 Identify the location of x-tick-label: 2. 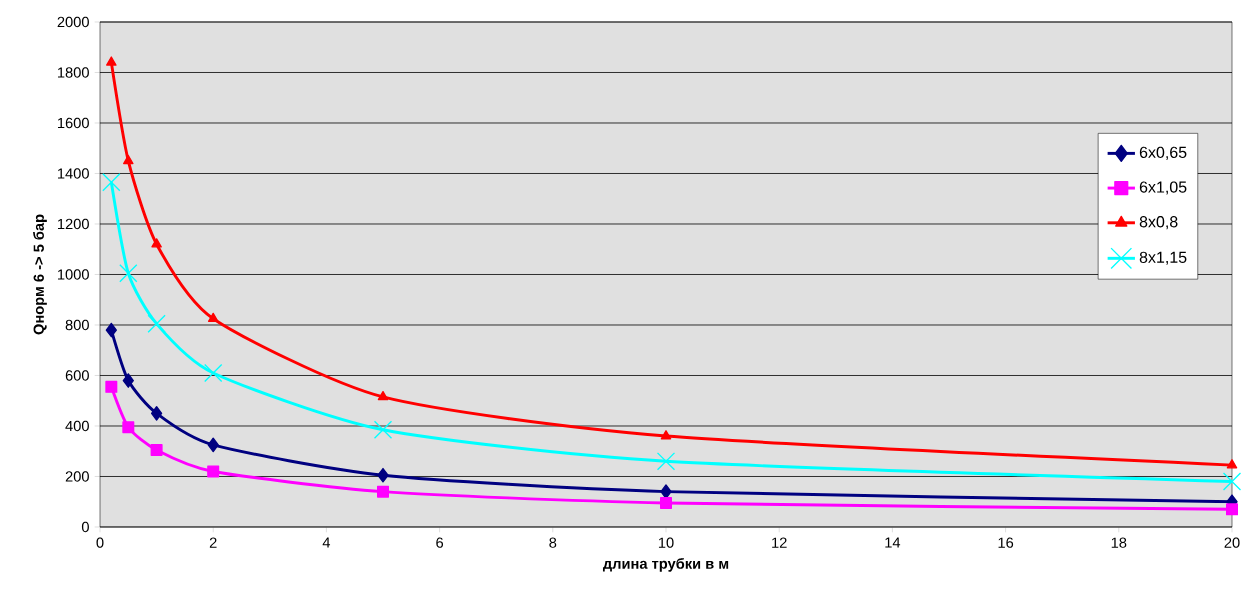
(213, 542).